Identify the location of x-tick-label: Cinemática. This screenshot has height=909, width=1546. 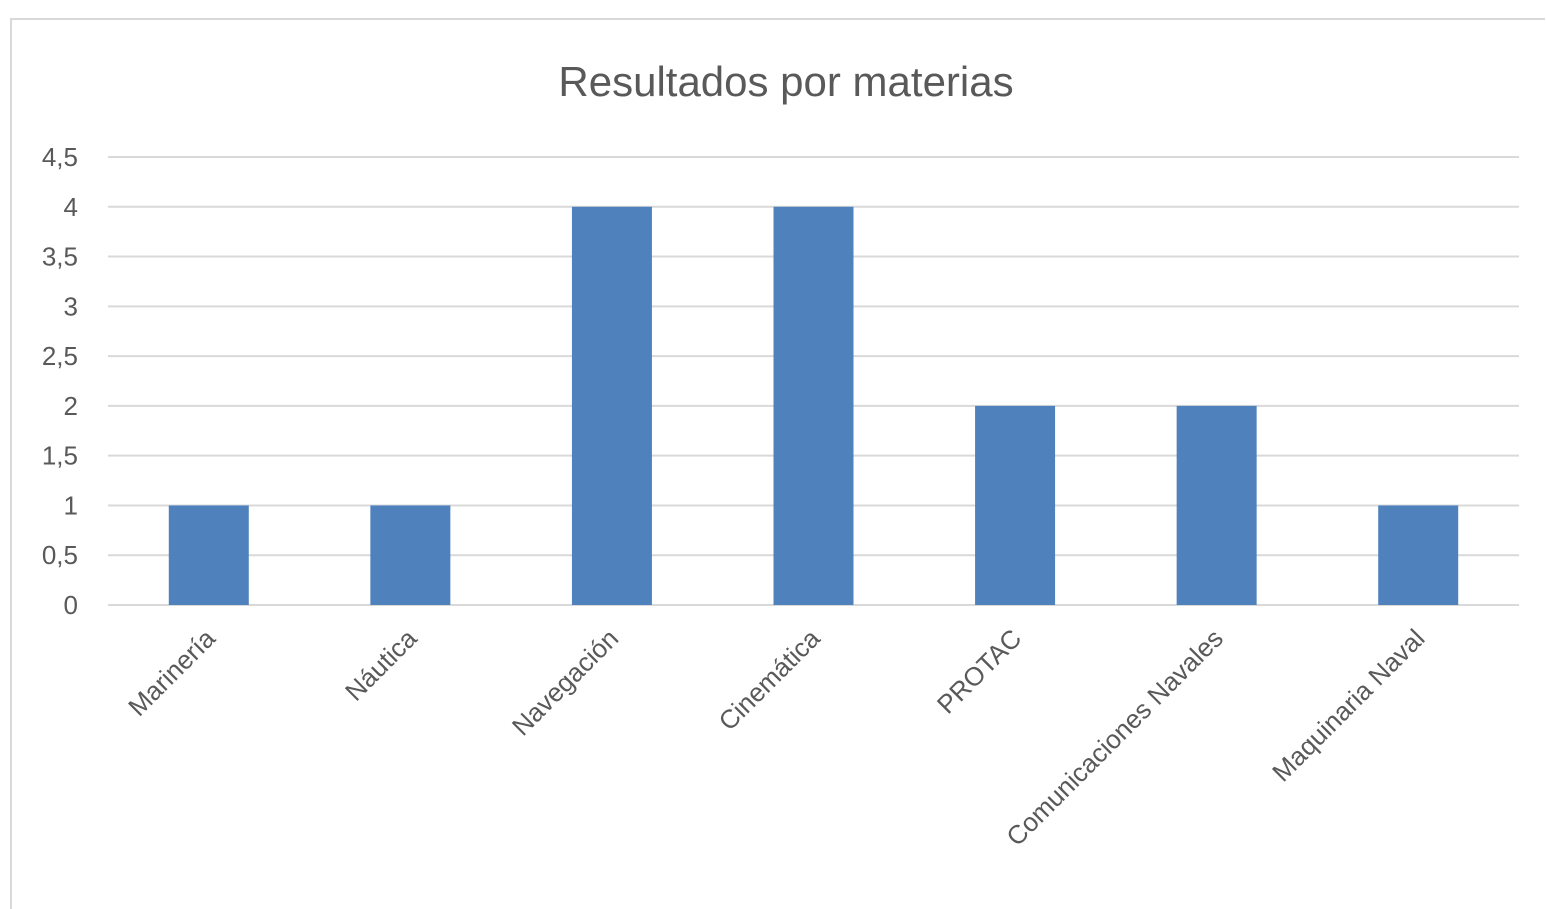
(770, 680).